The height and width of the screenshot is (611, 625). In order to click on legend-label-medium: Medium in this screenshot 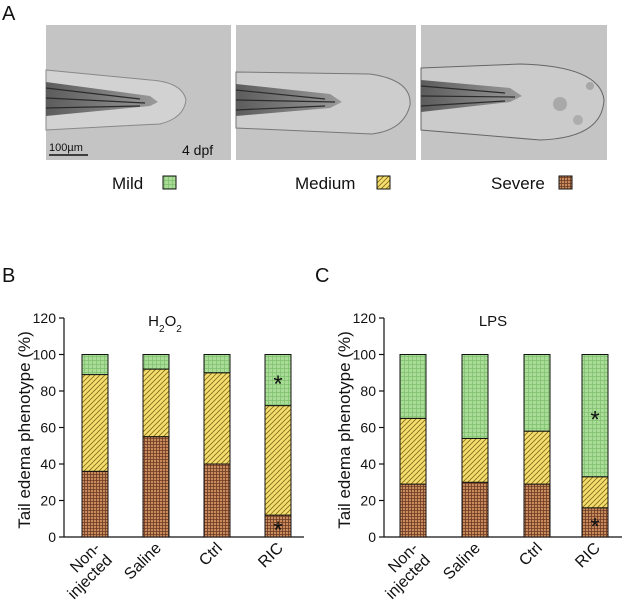, I will do `click(325, 183)`.